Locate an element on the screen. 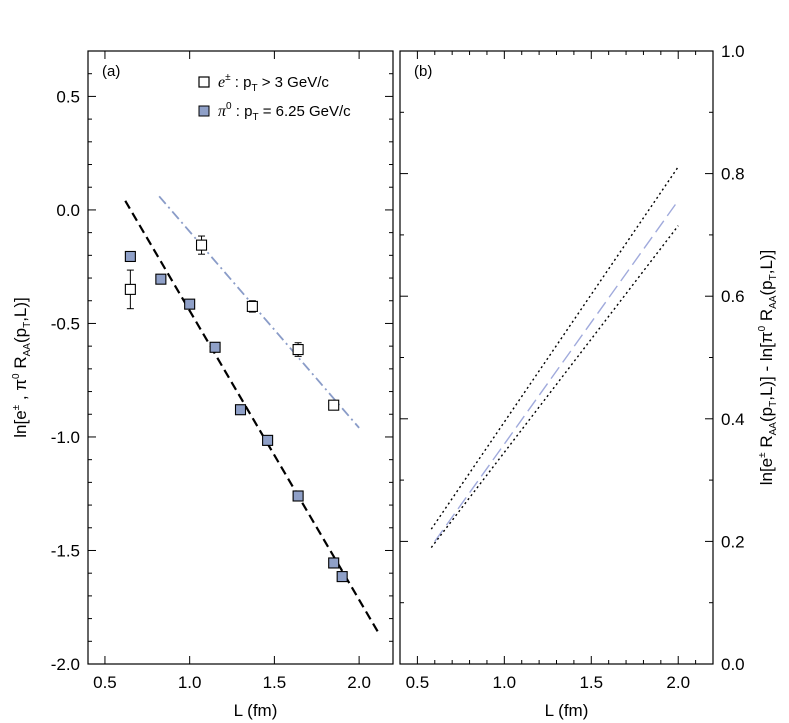  y-tick-label: -0.5 is located at coordinates (65, 323).